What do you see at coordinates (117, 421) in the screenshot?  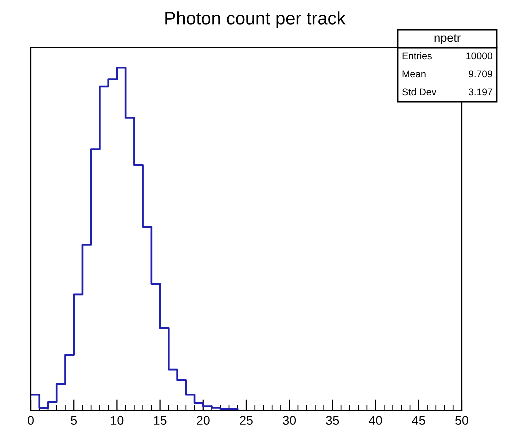 I see `x-tick-label: 10` at bounding box center [117, 421].